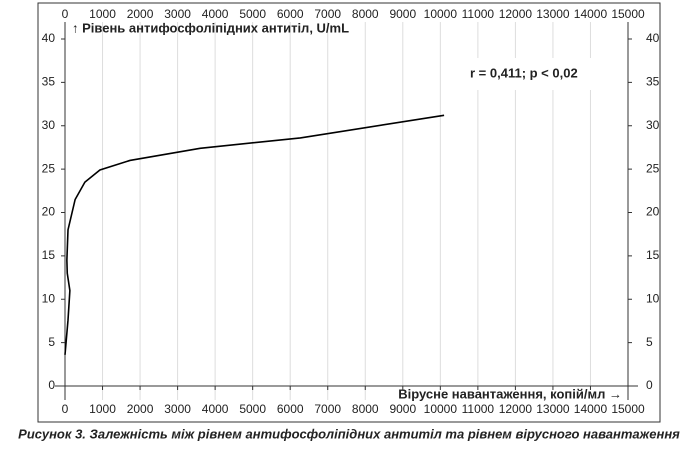 This screenshot has width=698, height=450. Describe the element at coordinates (210, 27) in the screenshot. I see `y-axis-label: ↑ Рівень антифосфоліпідних антитіл, U/mL` at that location.